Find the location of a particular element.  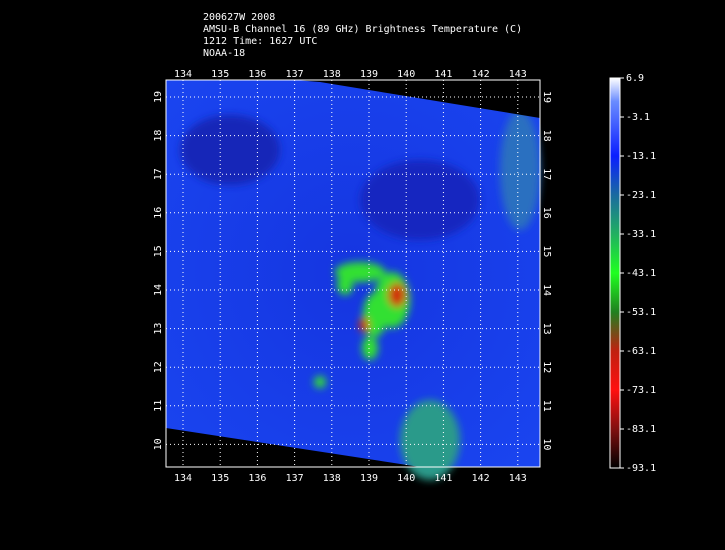

lat-label-left: 15 is located at coordinates (158, 251).